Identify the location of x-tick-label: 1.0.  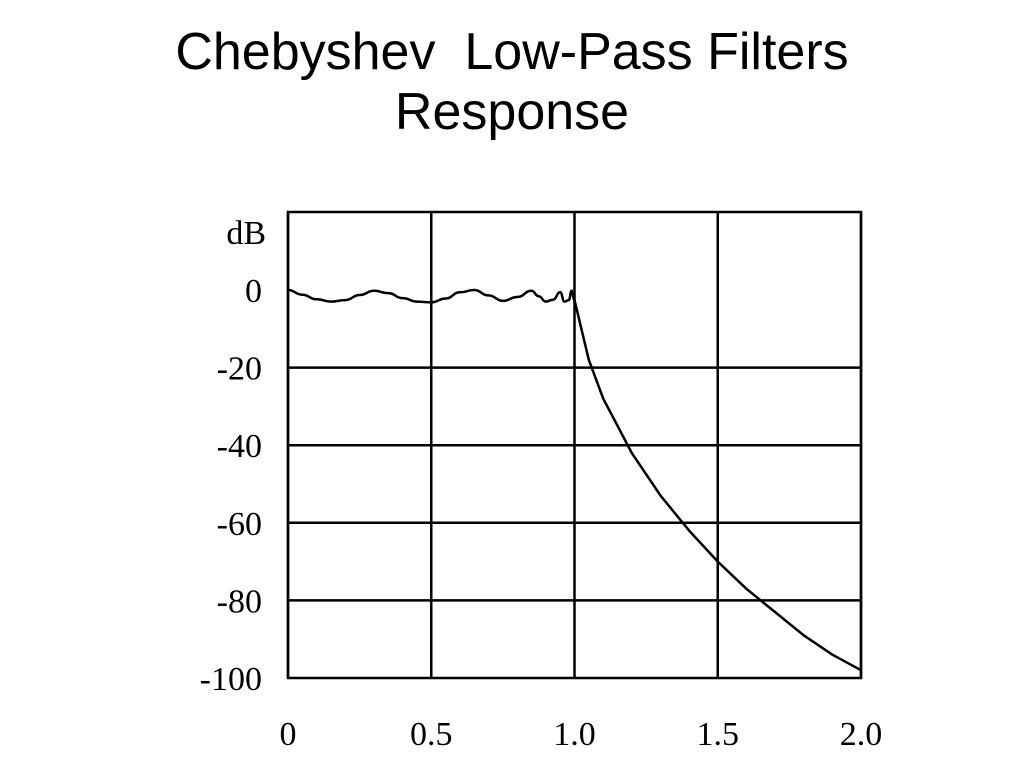
(574, 734).